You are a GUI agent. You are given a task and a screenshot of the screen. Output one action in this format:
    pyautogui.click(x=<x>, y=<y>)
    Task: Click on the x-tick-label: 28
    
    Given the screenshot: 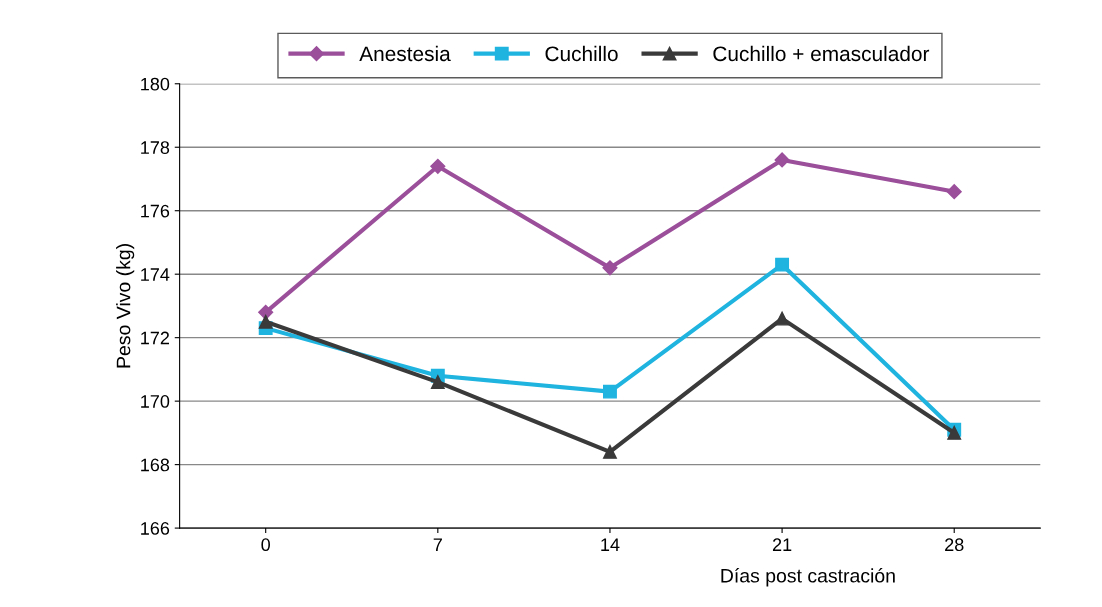 What is the action you would take?
    pyautogui.click(x=954, y=545)
    